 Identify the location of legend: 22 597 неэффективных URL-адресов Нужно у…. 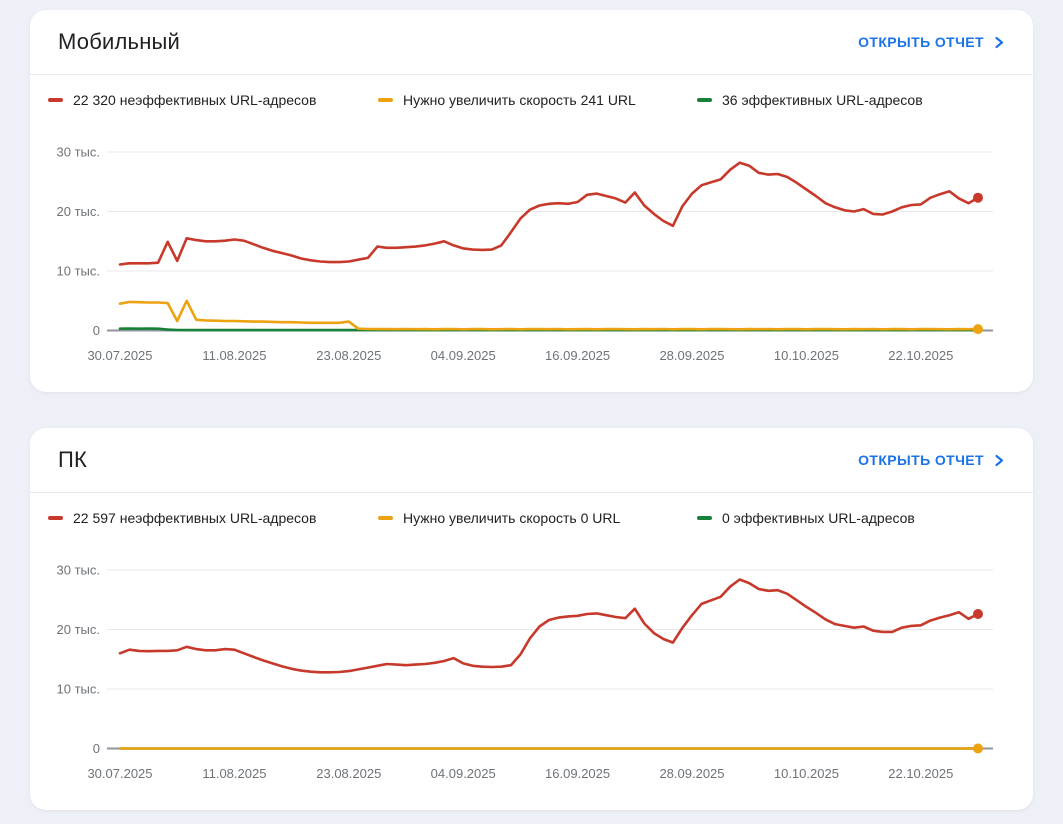
(531, 518).